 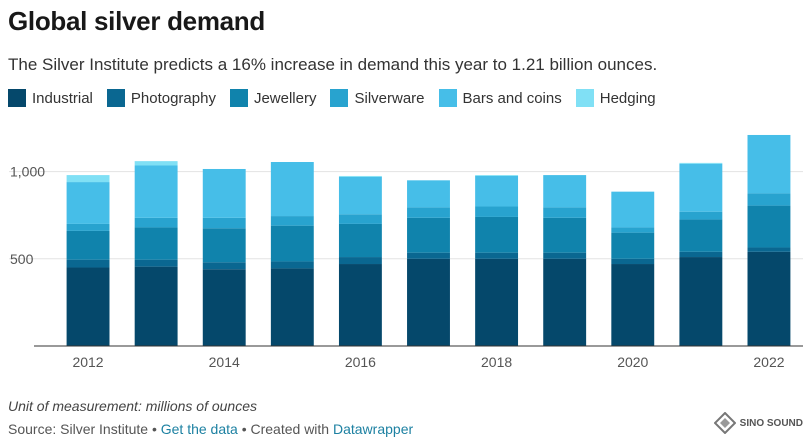 I want to click on legend-swatch-jewellery, so click(x=238, y=98).